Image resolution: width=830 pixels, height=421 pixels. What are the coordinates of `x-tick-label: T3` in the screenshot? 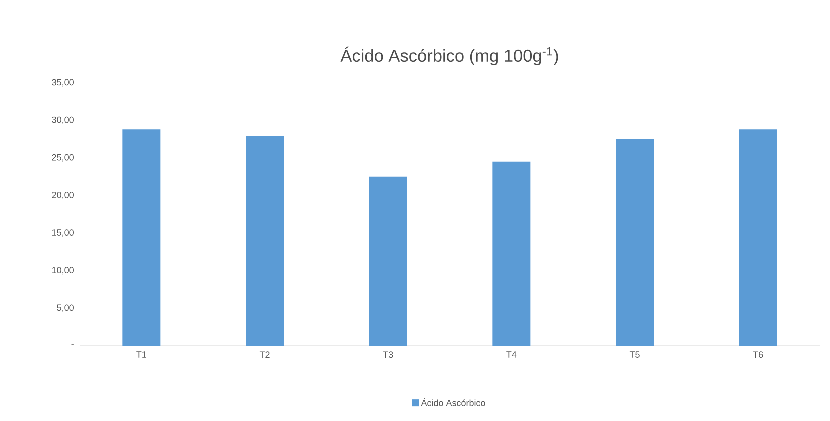 It's located at (388, 355).